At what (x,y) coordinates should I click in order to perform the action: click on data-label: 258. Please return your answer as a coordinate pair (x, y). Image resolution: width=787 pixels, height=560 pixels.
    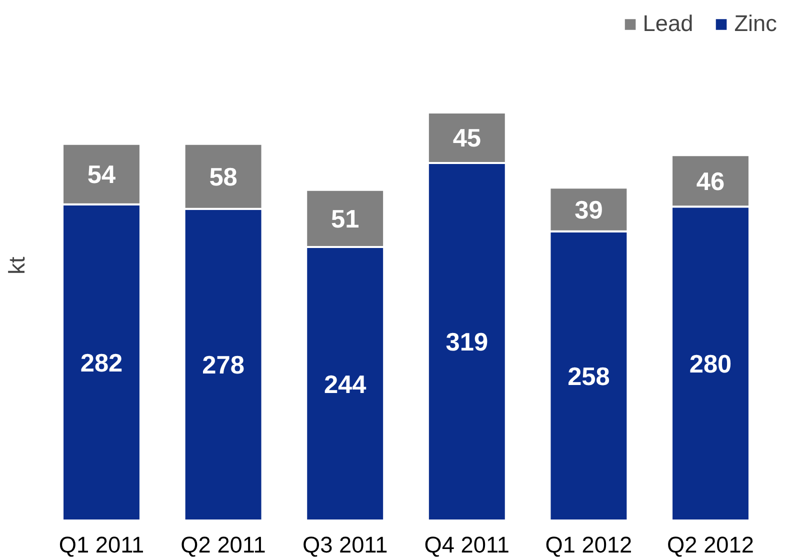
    Looking at the image, I should click on (589, 376).